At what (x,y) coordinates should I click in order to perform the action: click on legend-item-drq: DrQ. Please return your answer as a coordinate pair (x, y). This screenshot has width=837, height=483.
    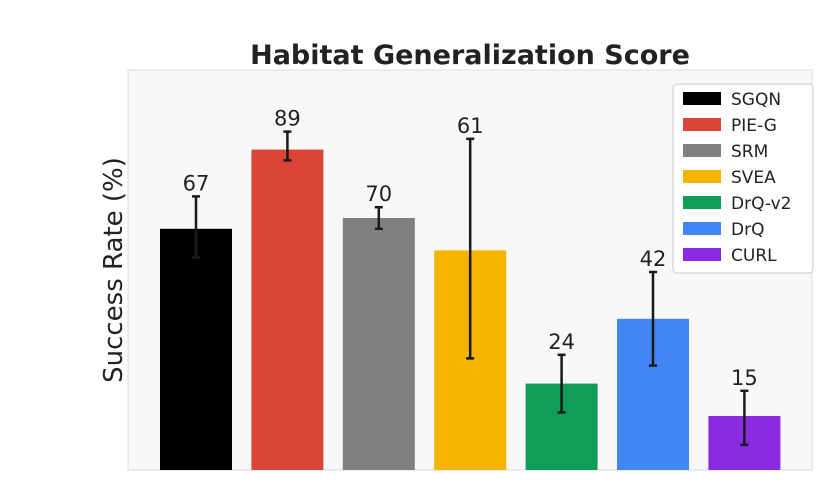
    Looking at the image, I should click on (723, 230).